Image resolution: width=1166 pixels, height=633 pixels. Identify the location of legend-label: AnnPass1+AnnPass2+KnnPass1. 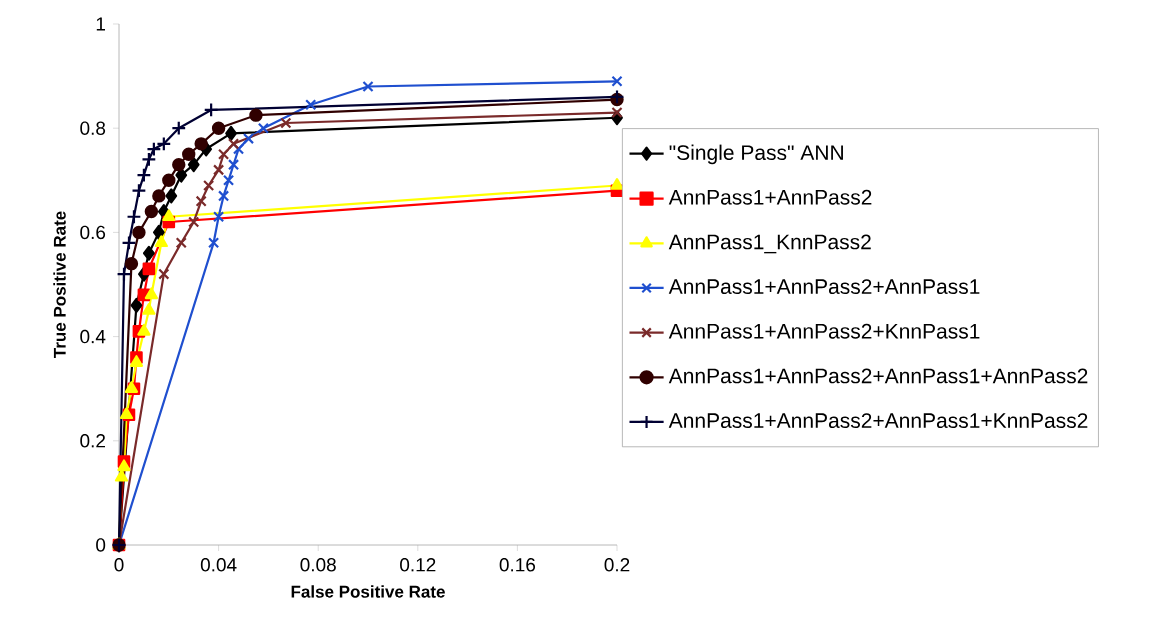
(824, 331).